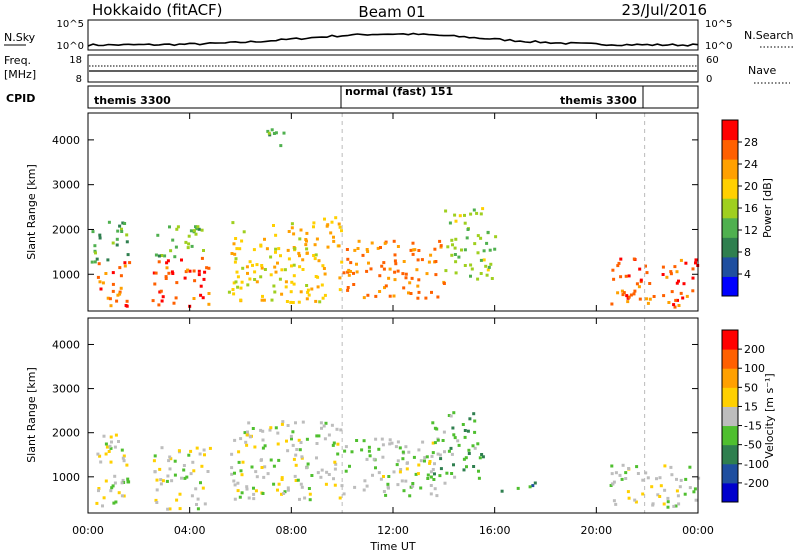 This screenshot has width=800, height=558. What do you see at coordinates (393, 97) in the screenshot?
I see `cpid-panel-frame` at bounding box center [393, 97].